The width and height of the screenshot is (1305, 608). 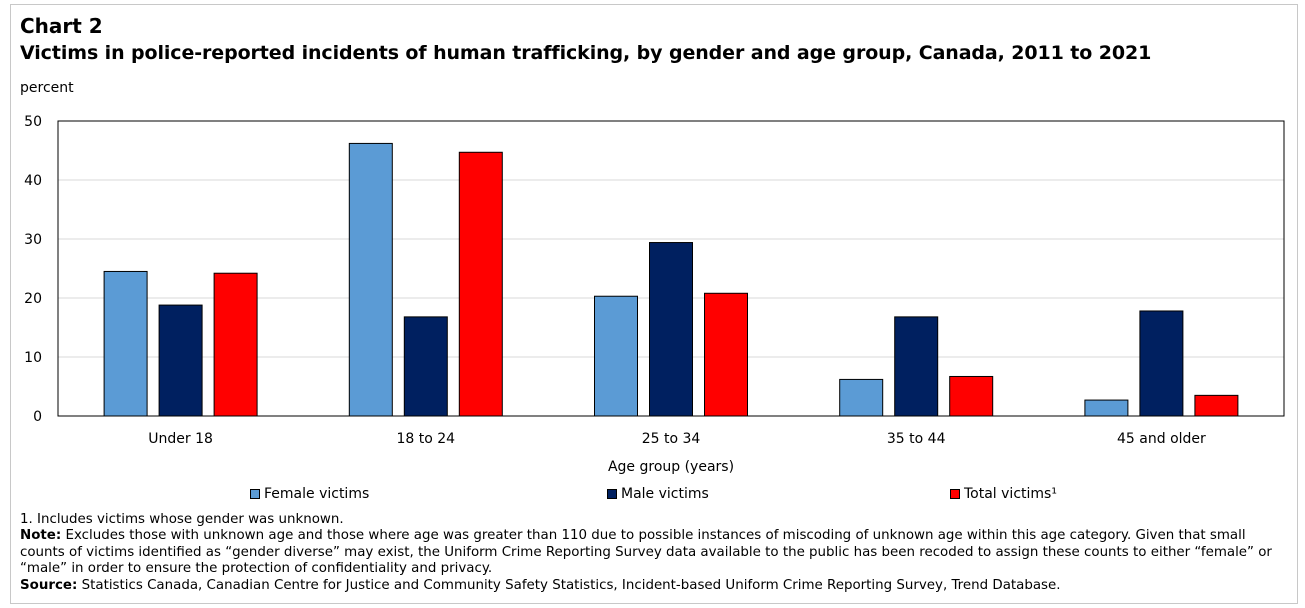 What do you see at coordinates (665, 494) in the screenshot?
I see `legend-label: Male victims` at bounding box center [665, 494].